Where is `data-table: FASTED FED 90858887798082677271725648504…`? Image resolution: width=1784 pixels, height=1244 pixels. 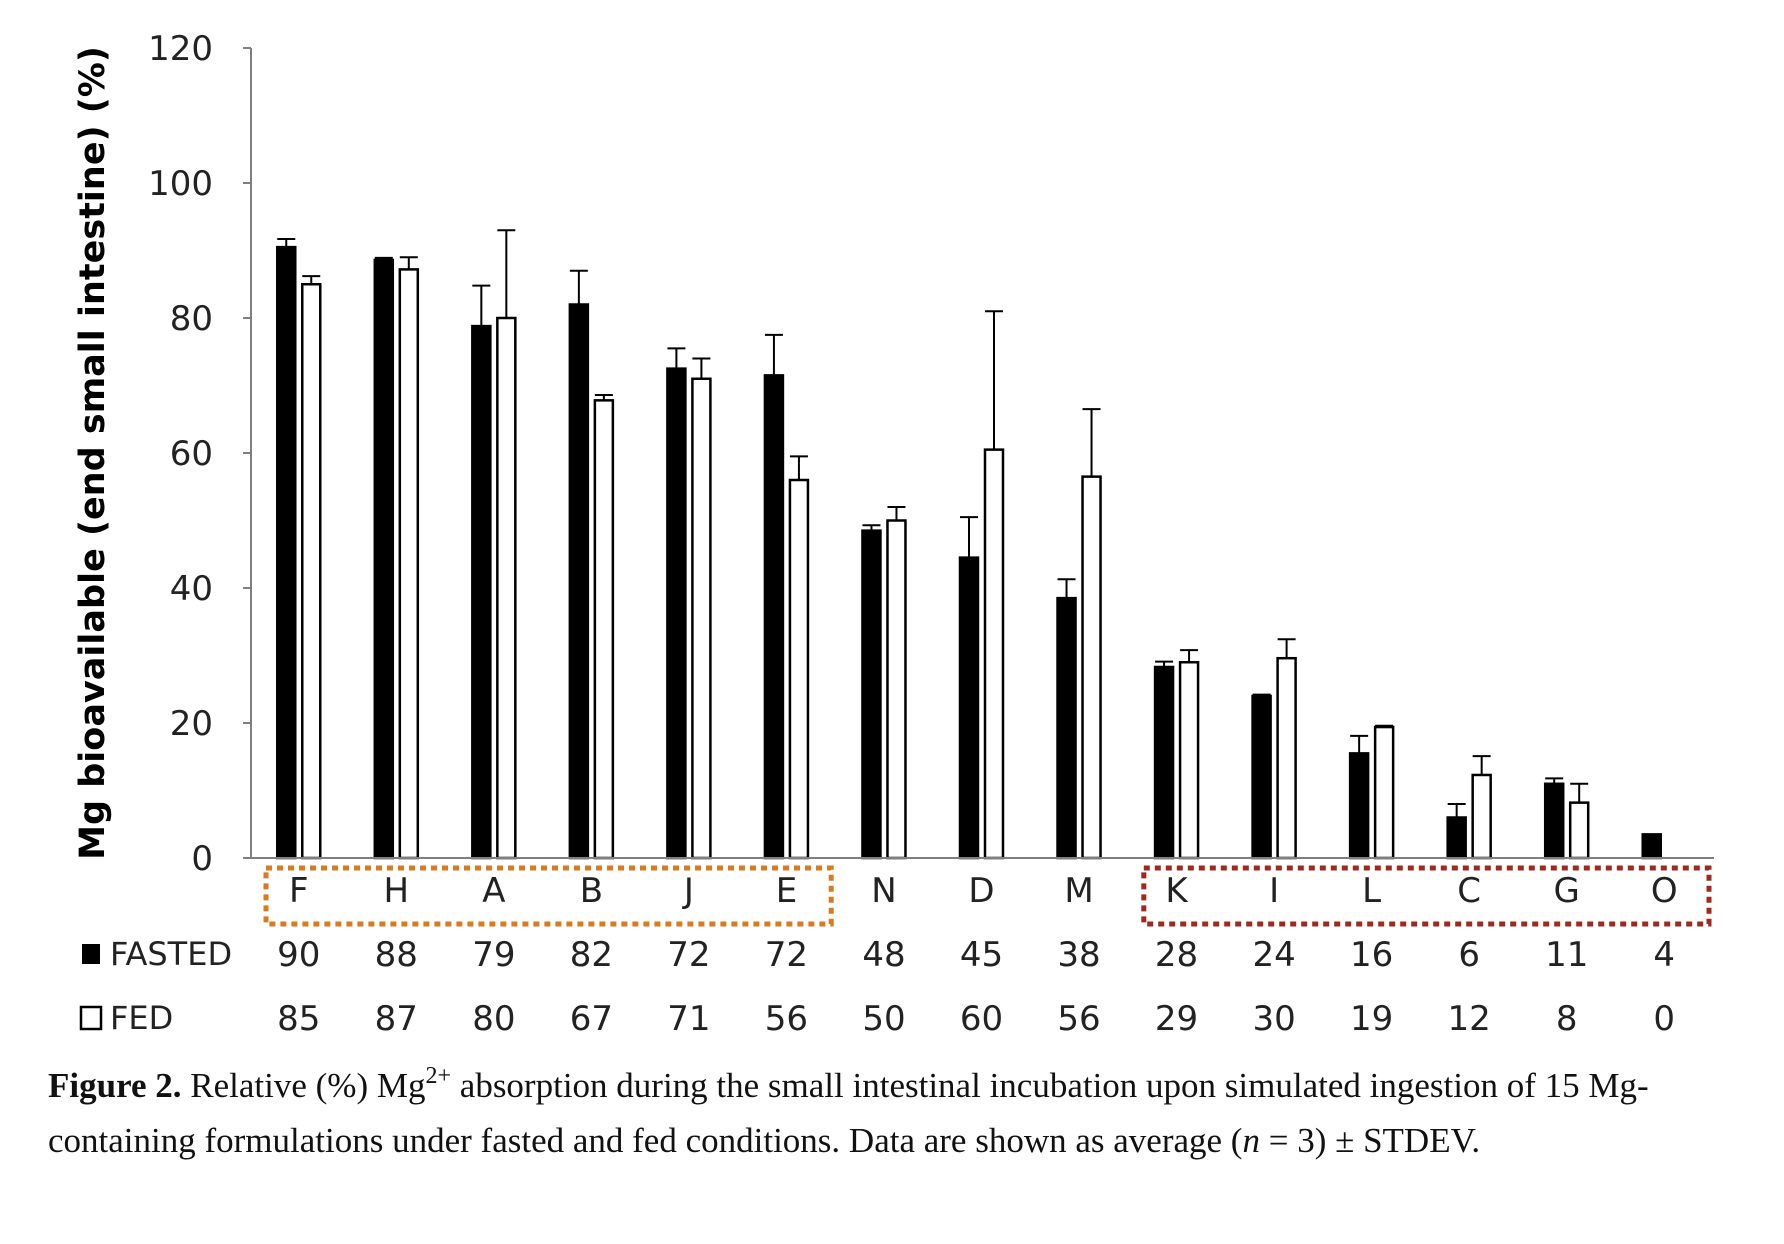 data-table: FASTED FED 90858887798082677271725648504… is located at coordinates (877, 987).